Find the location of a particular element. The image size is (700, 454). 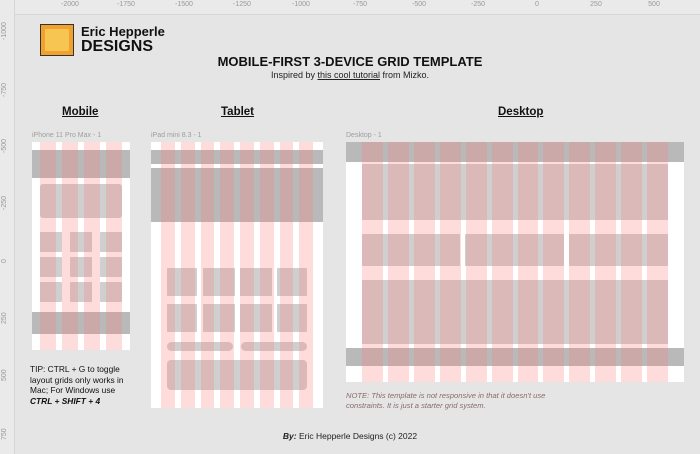

tablet-hero-row is located at coordinates (237, 195).